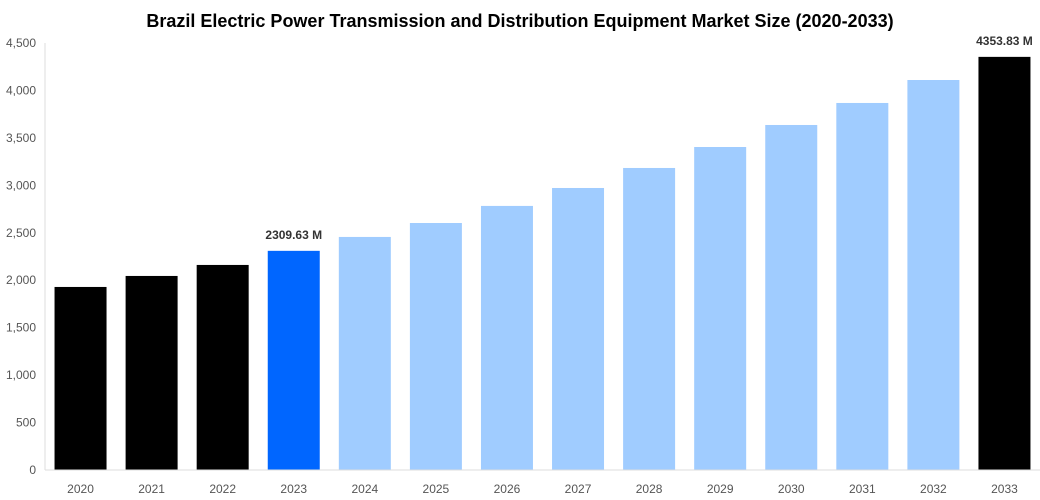 This screenshot has width=1040, height=500. Describe the element at coordinates (293, 235) in the screenshot. I see `data-label: 2309.63 M` at that location.